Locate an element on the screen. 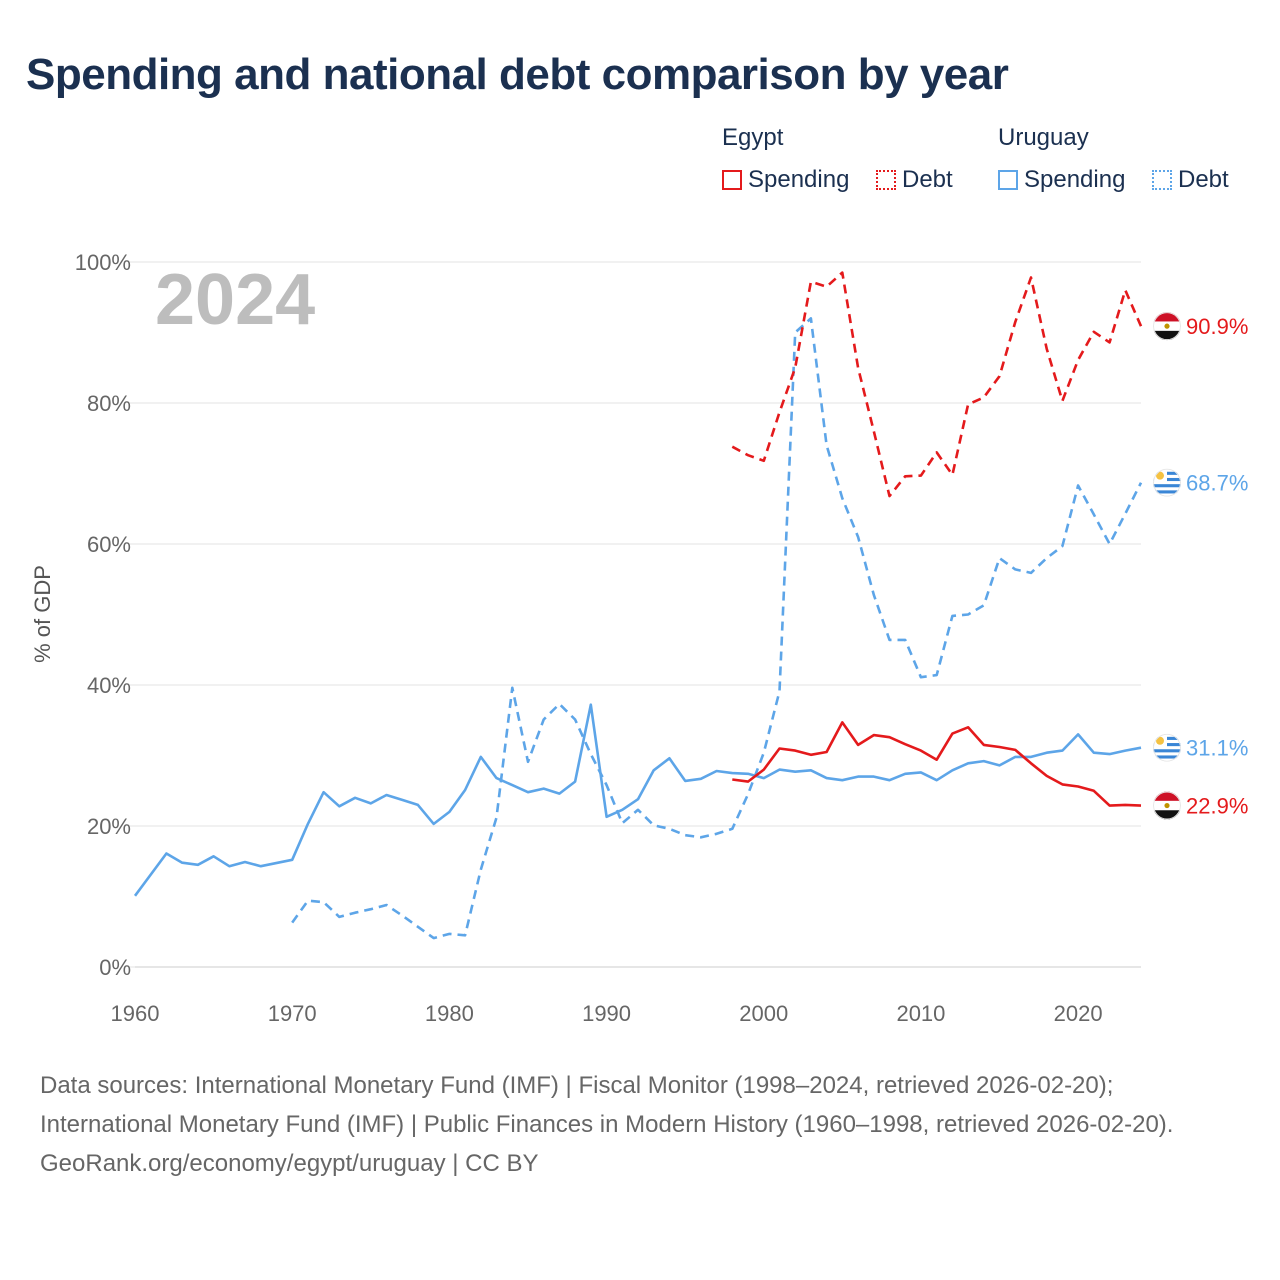  series-line-egypt-debt is located at coordinates (937, 384).